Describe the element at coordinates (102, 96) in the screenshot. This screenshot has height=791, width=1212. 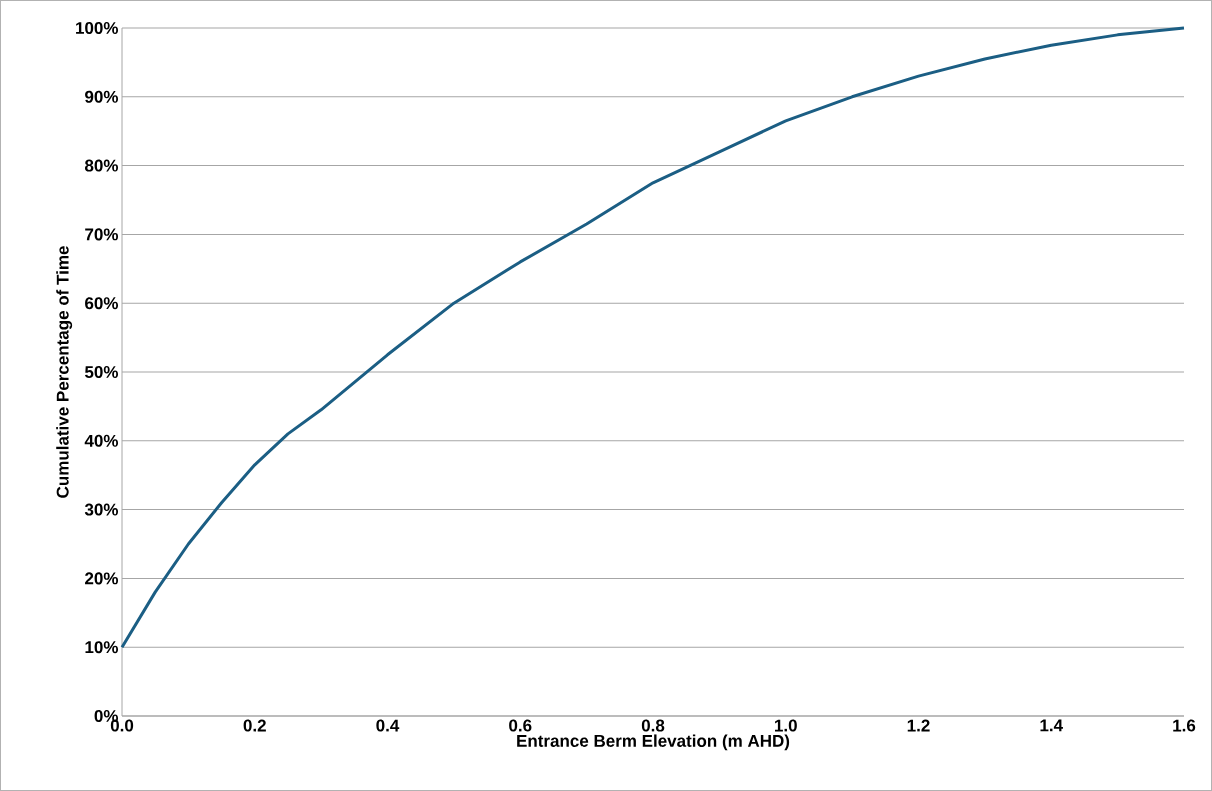
I see `y-tick-label: 90%` at that location.